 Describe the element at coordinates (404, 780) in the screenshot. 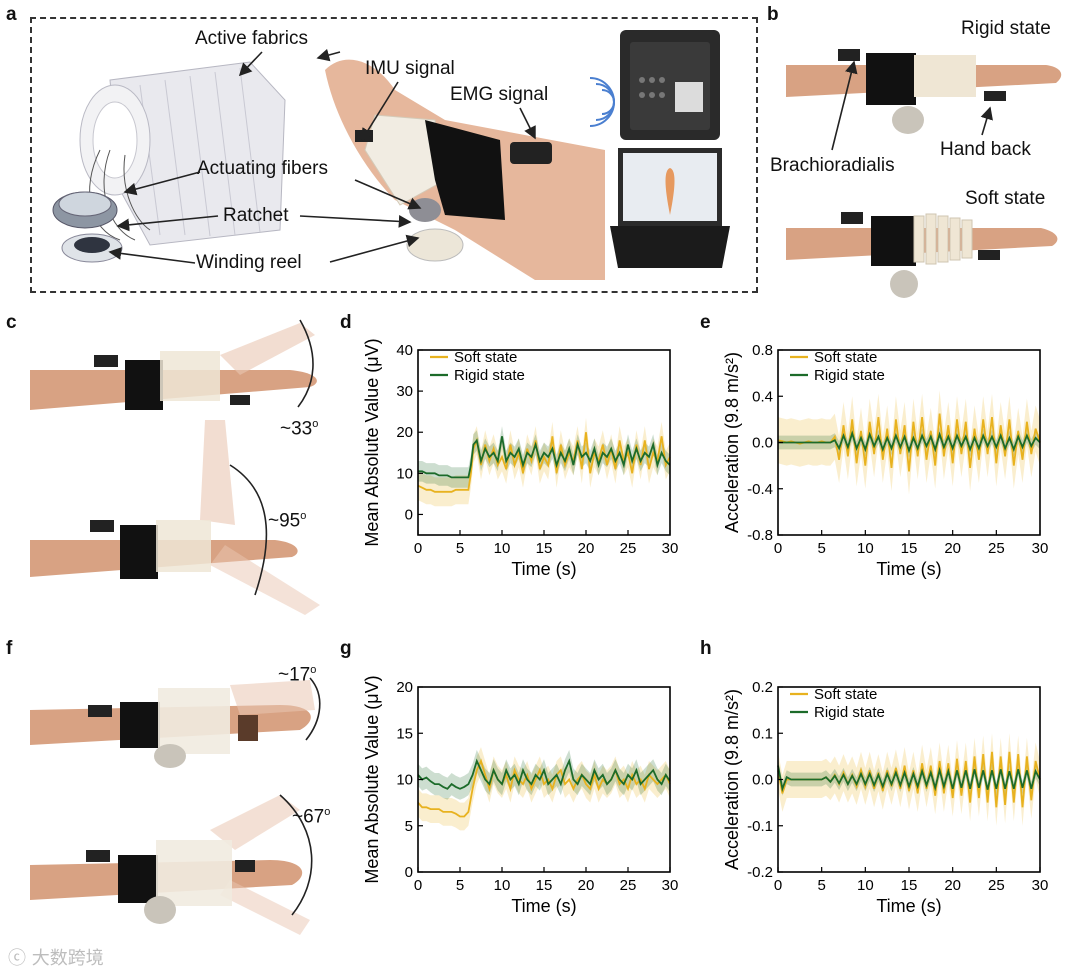

I see `chart-g-ytick-label: 10` at that location.